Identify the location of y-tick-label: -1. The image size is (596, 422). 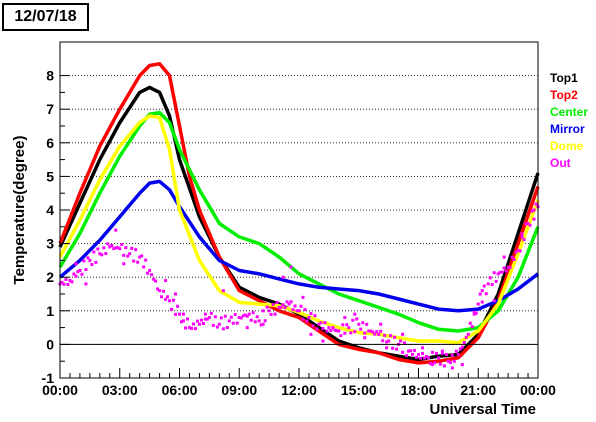
(48, 378).